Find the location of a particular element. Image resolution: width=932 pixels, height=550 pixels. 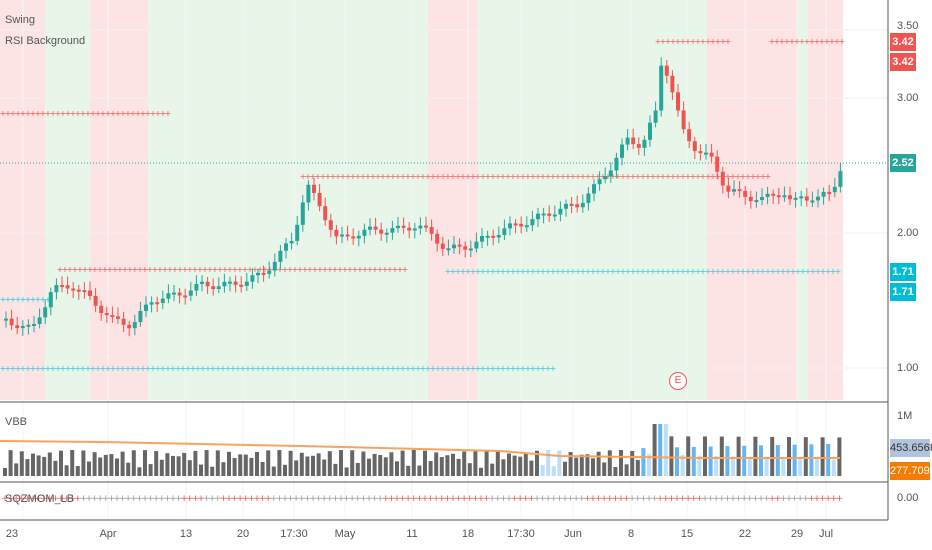

indicator-label-sqzmom: SQZMOM_LB is located at coordinates (40, 499).